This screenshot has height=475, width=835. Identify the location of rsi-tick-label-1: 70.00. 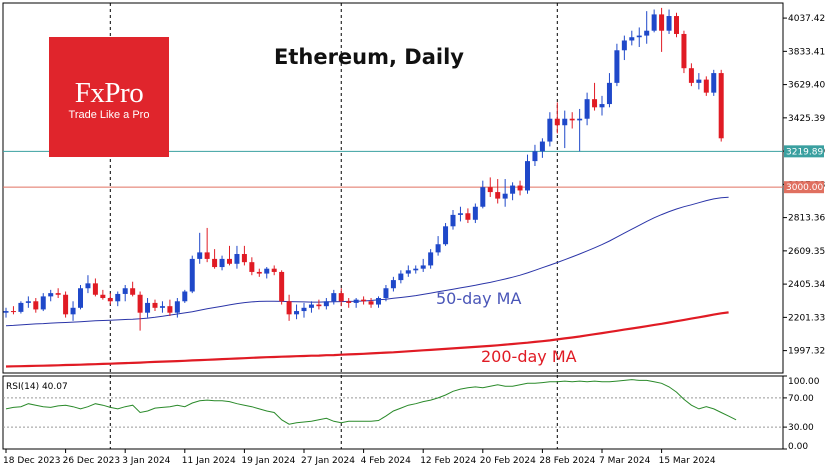
(801, 399).